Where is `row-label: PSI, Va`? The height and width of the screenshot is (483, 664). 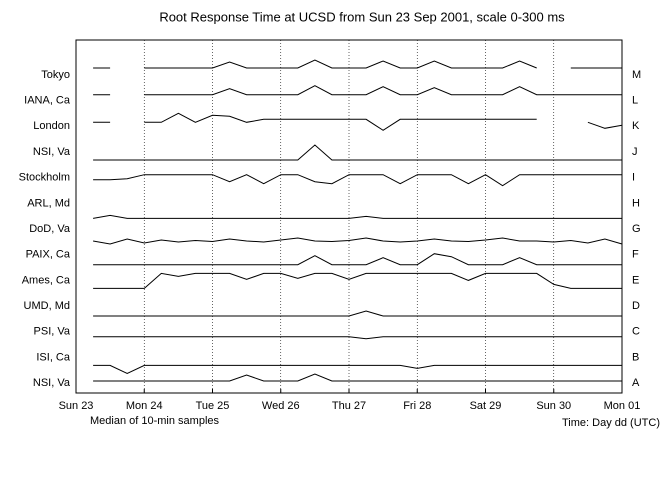
row-label: PSI, Va is located at coordinates (52, 332).